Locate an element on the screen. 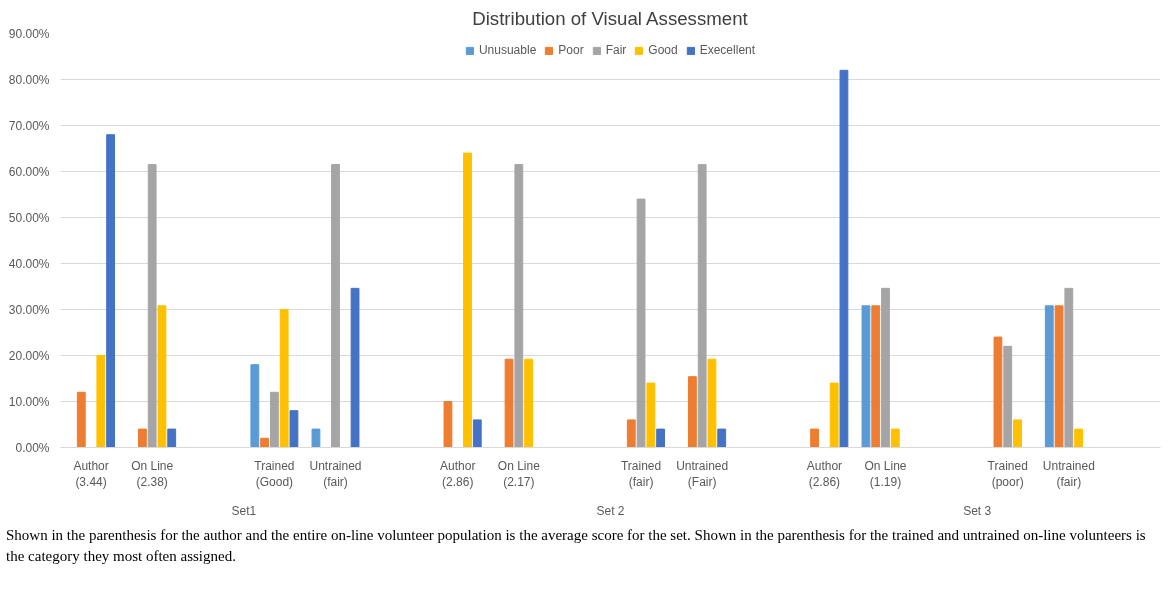  x-tick-label: On Line (2.17) is located at coordinates (519, 474).